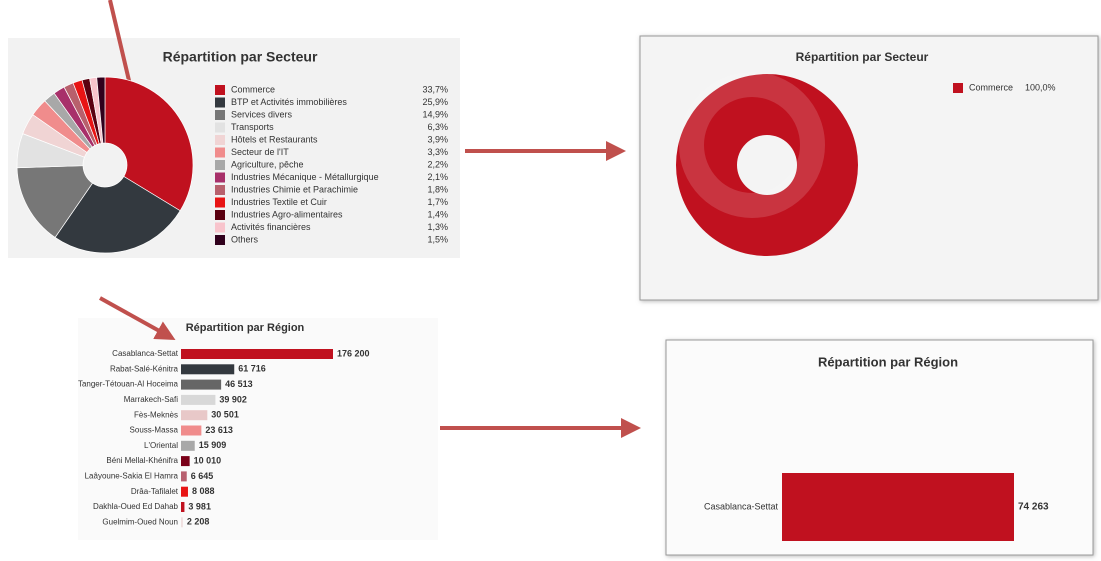  What do you see at coordinates (435, 102) in the screenshot?
I see `legend-value: 25,9%` at bounding box center [435, 102].